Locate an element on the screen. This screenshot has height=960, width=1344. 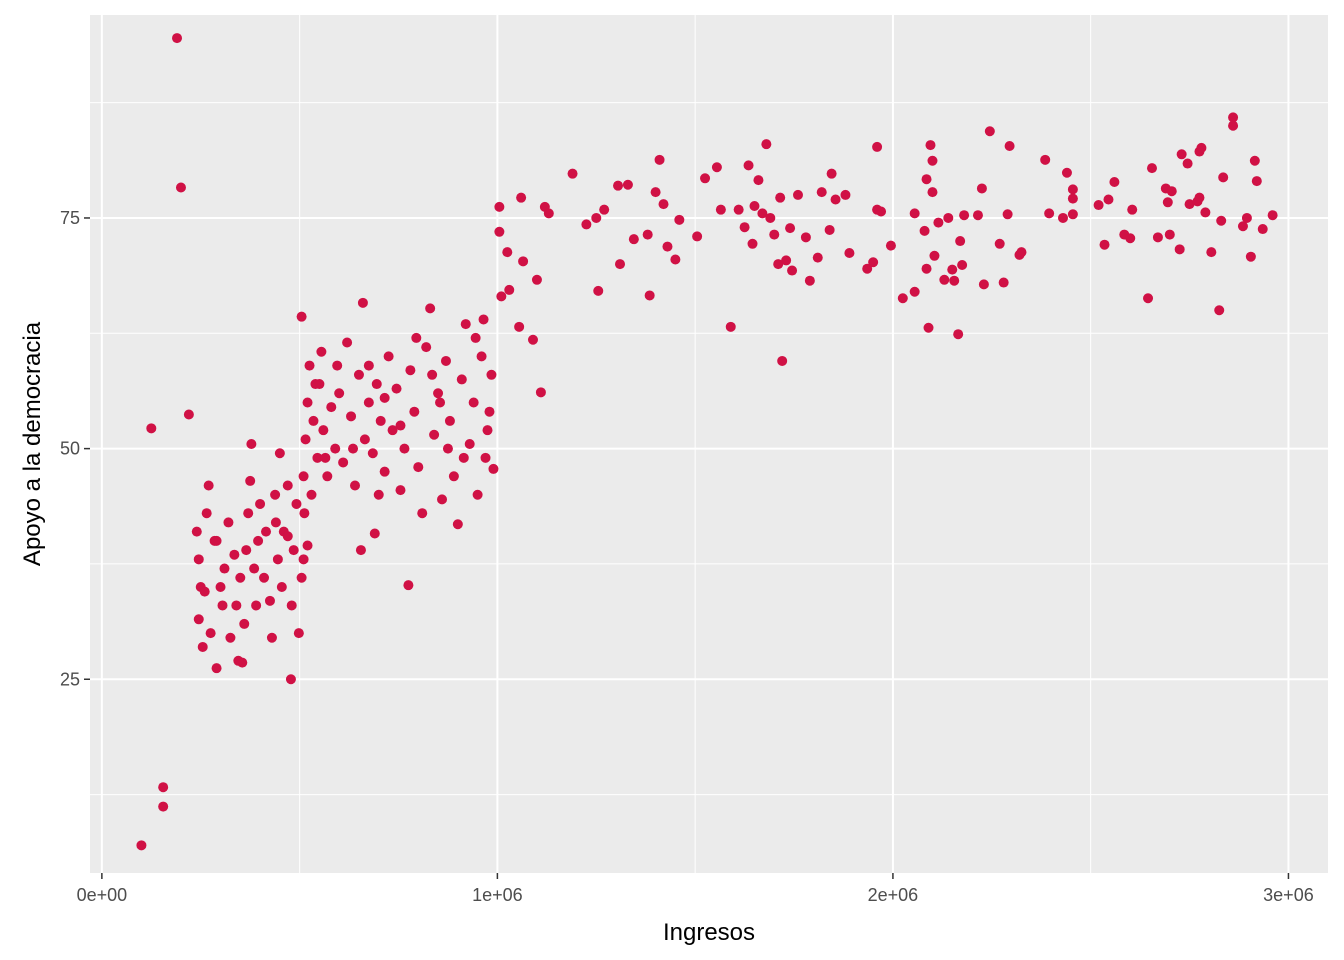
y-tick-label: 25 is located at coordinates (70, 679).